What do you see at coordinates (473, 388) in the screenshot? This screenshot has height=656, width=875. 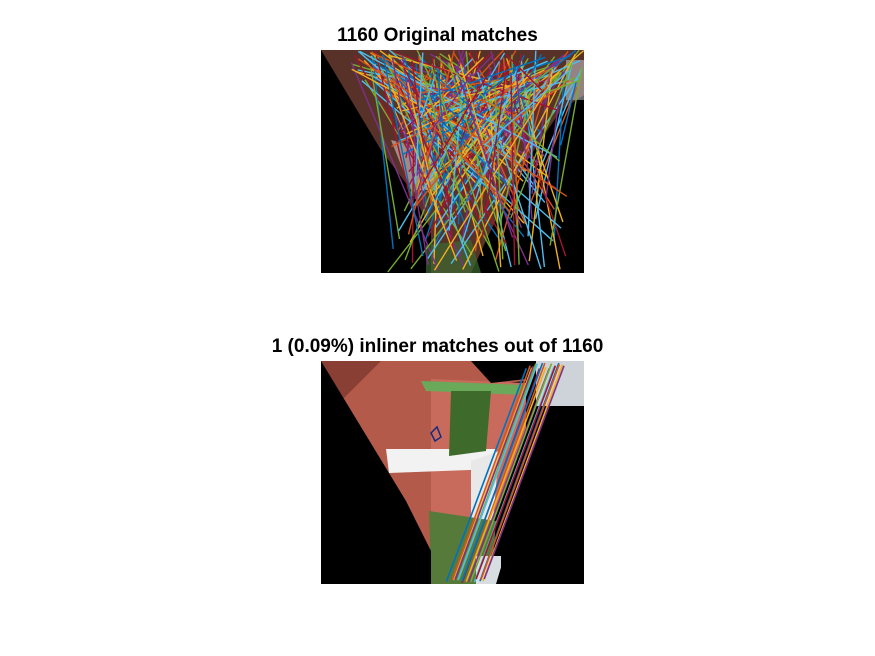 I see `green-ledge` at bounding box center [473, 388].